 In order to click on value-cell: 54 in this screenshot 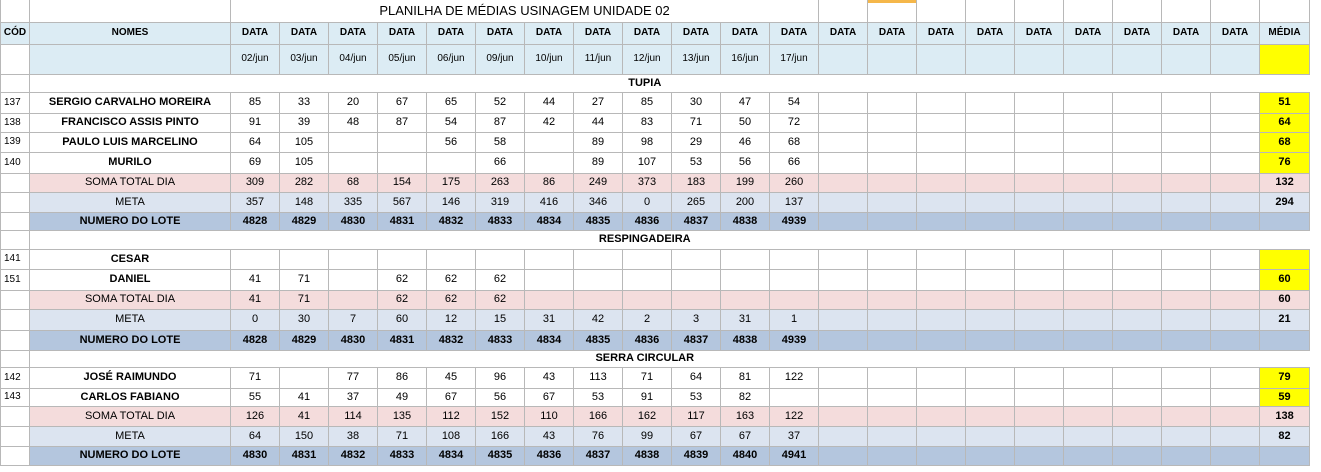, I will do `click(451, 122)`.